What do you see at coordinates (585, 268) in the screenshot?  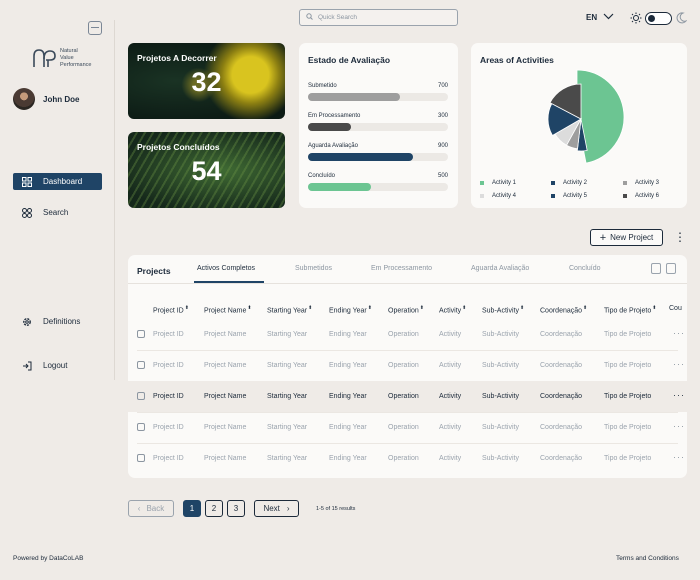 I see `tab-concluido: Concluído` at bounding box center [585, 268].